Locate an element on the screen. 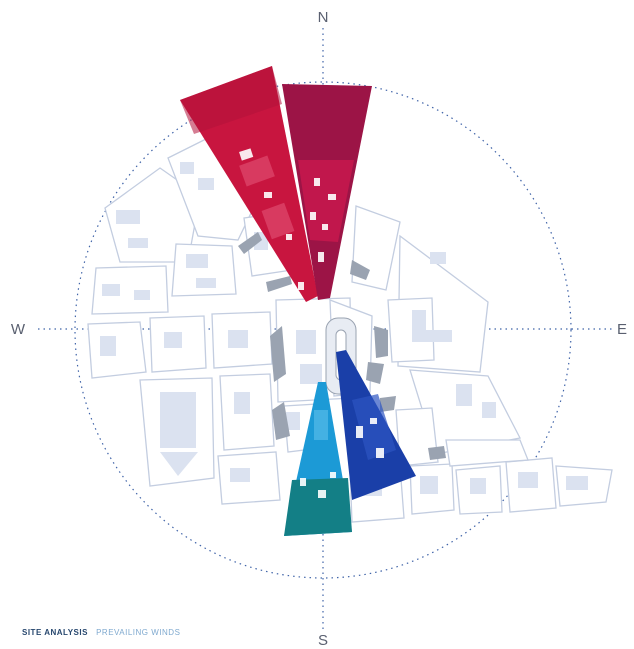 The image size is (634, 649). compass-west-label: W is located at coordinates (18, 329).